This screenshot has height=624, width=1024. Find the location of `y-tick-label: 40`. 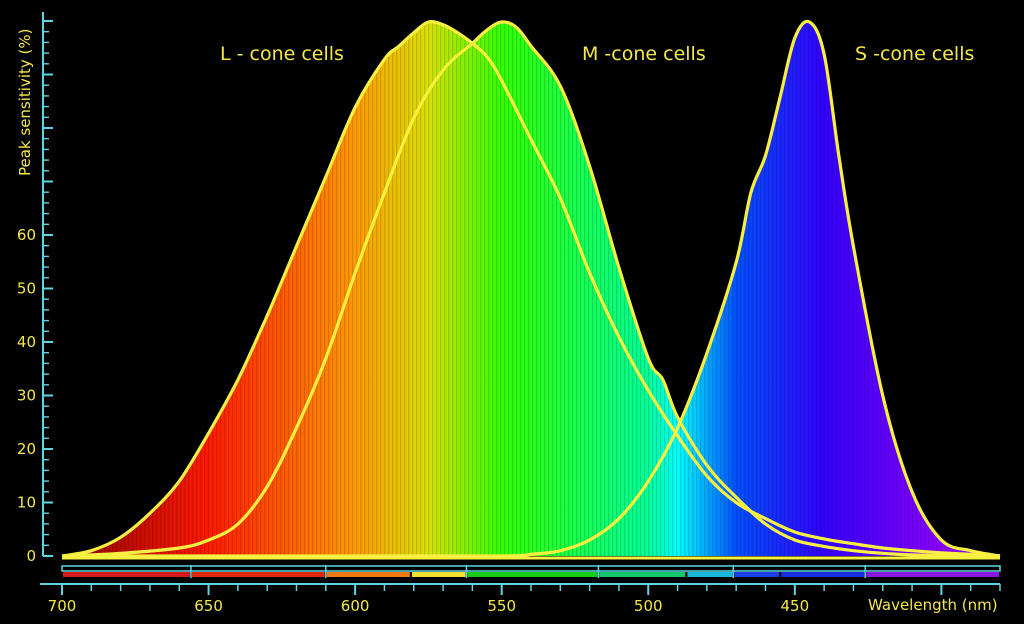

y-tick-label: 40 is located at coordinates (26, 342).